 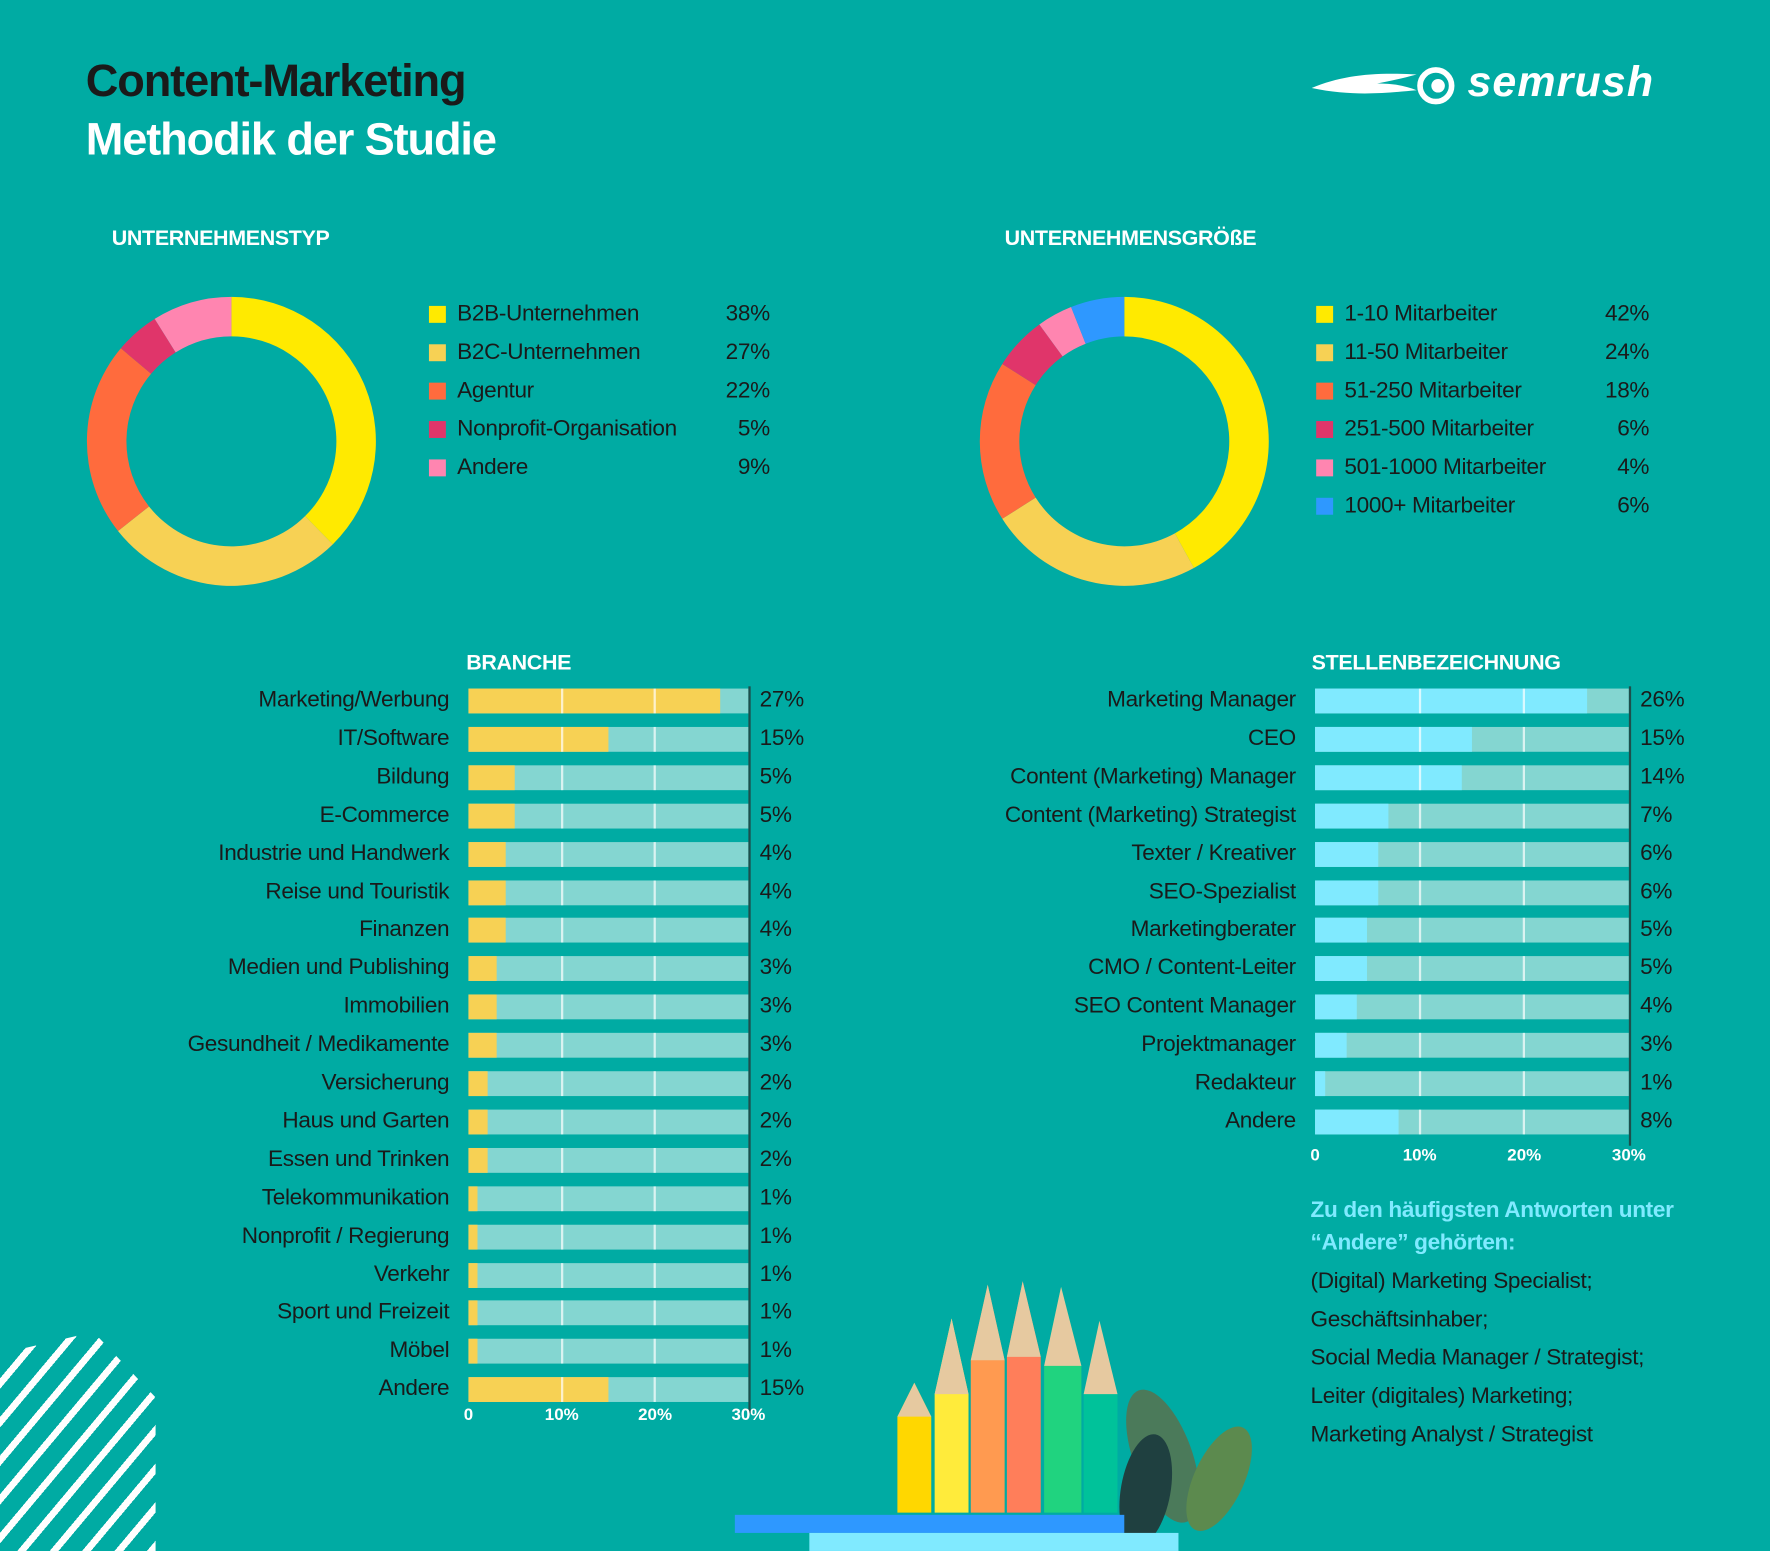 I want to click on note-item: Marketing Analyst / Strategist, so click(x=1452, y=1435).